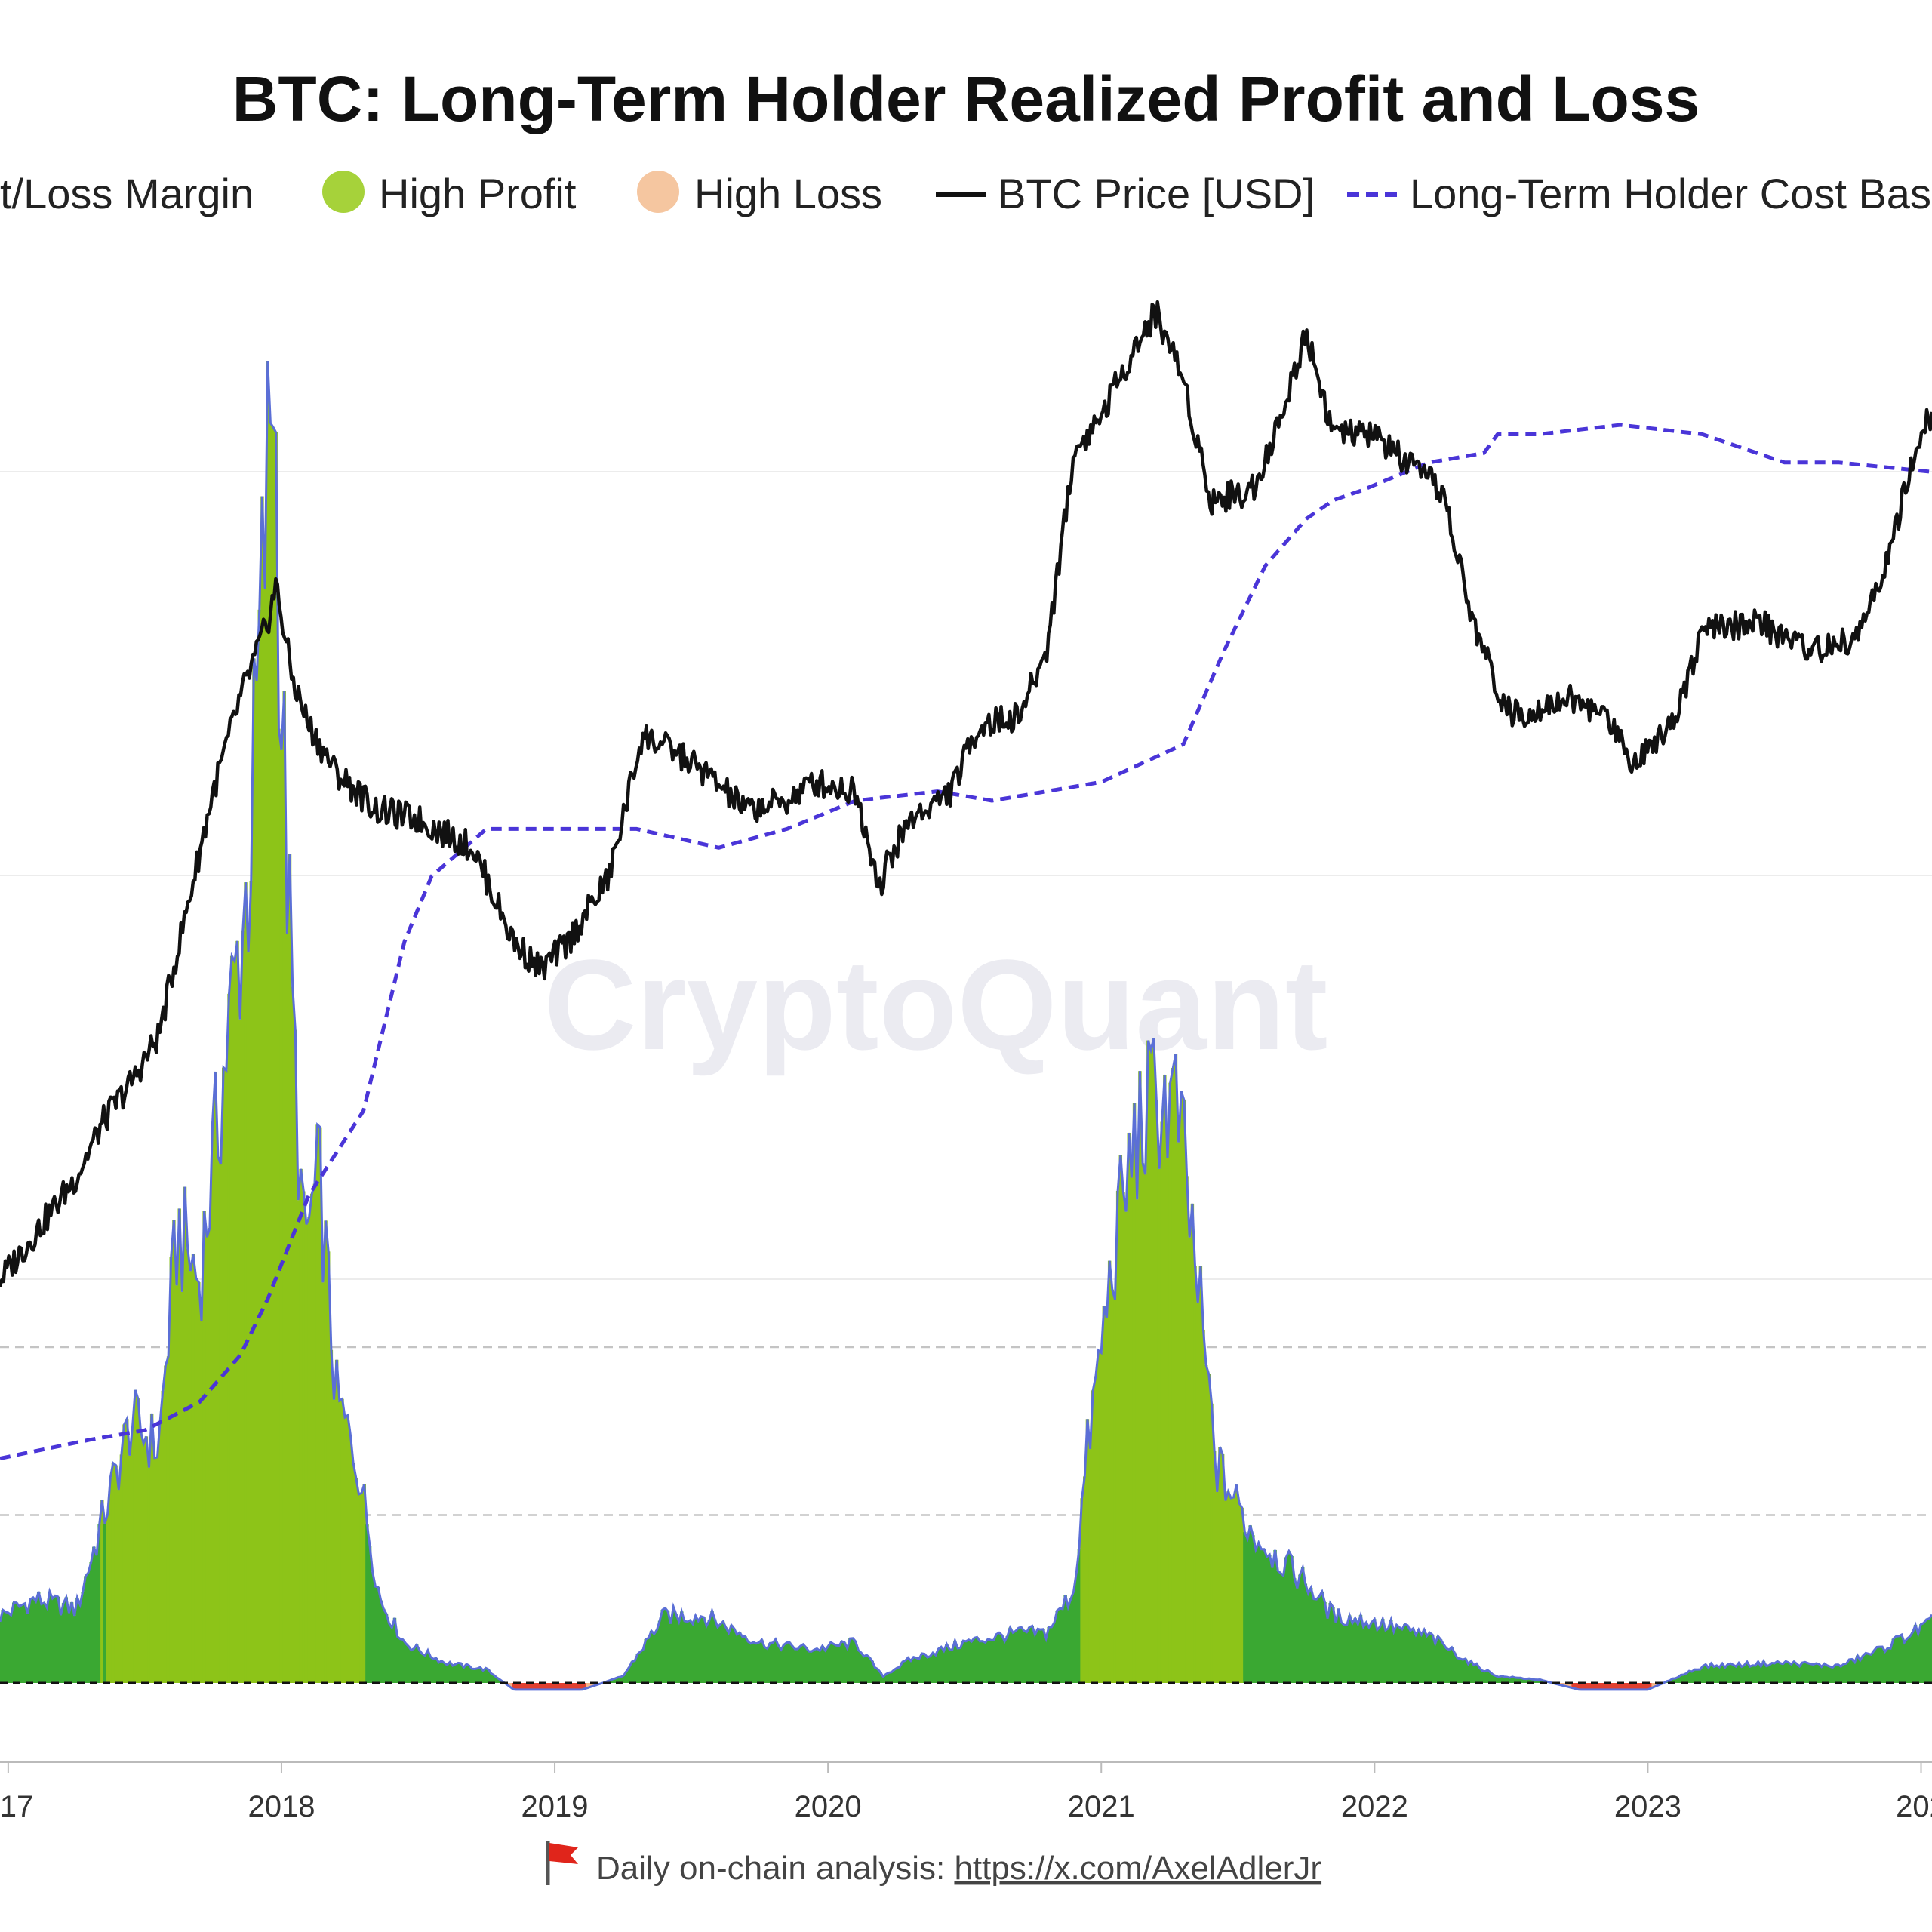 The height and width of the screenshot is (1932, 1932). What do you see at coordinates (281, 1806) in the screenshot?
I see `x-tick-label: 2018` at bounding box center [281, 1806].